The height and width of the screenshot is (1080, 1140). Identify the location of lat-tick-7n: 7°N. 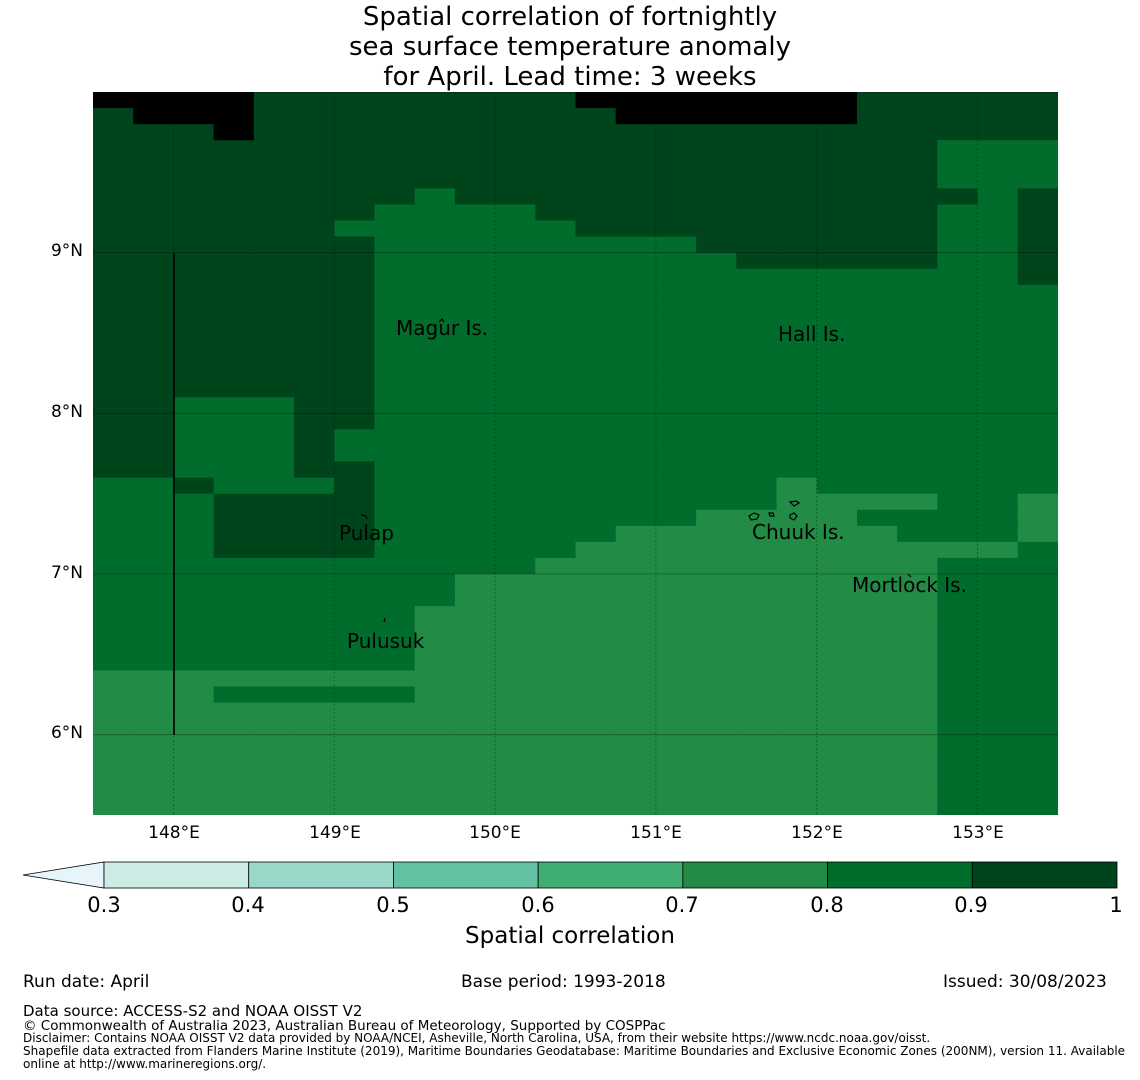
(66, 573).